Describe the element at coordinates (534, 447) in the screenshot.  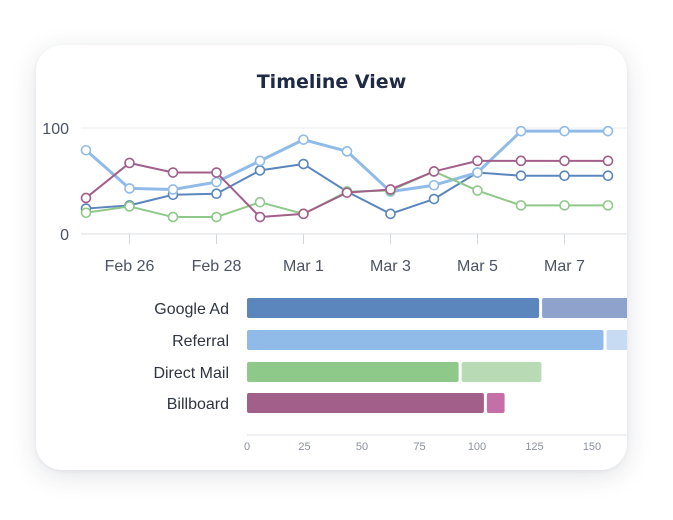
I see `bar-x-tick-label: 125` at that location.